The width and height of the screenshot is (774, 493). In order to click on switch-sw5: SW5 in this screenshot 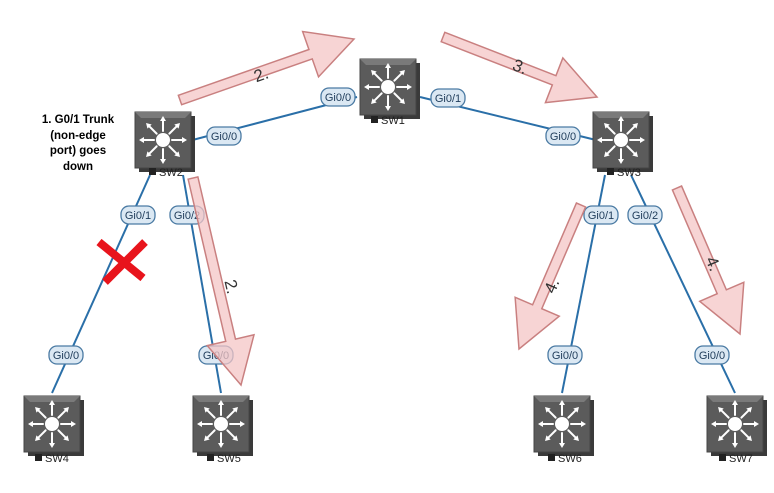, I will do `click(222, 430)`.